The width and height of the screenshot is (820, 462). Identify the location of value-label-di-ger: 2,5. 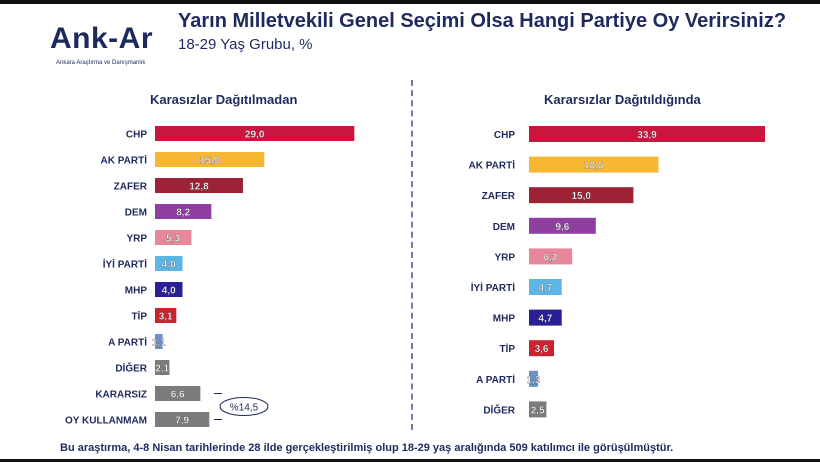
(538, 410).